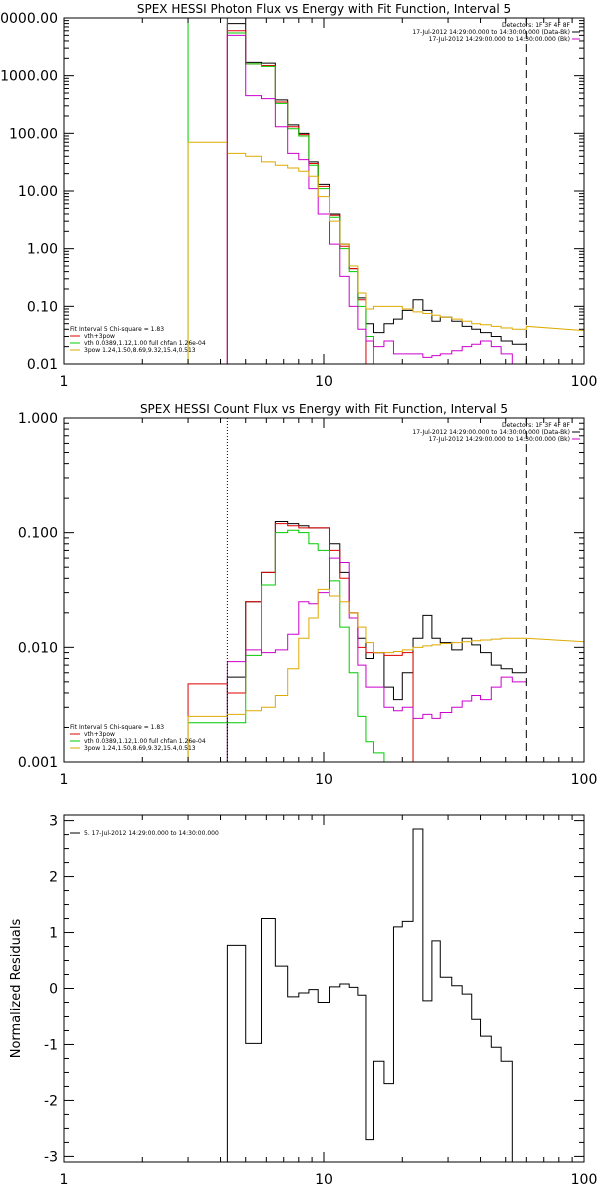 The height and width of the screenshot is (1200, 600). I want to click on y-tick-label: -2, so click(51, 1101).